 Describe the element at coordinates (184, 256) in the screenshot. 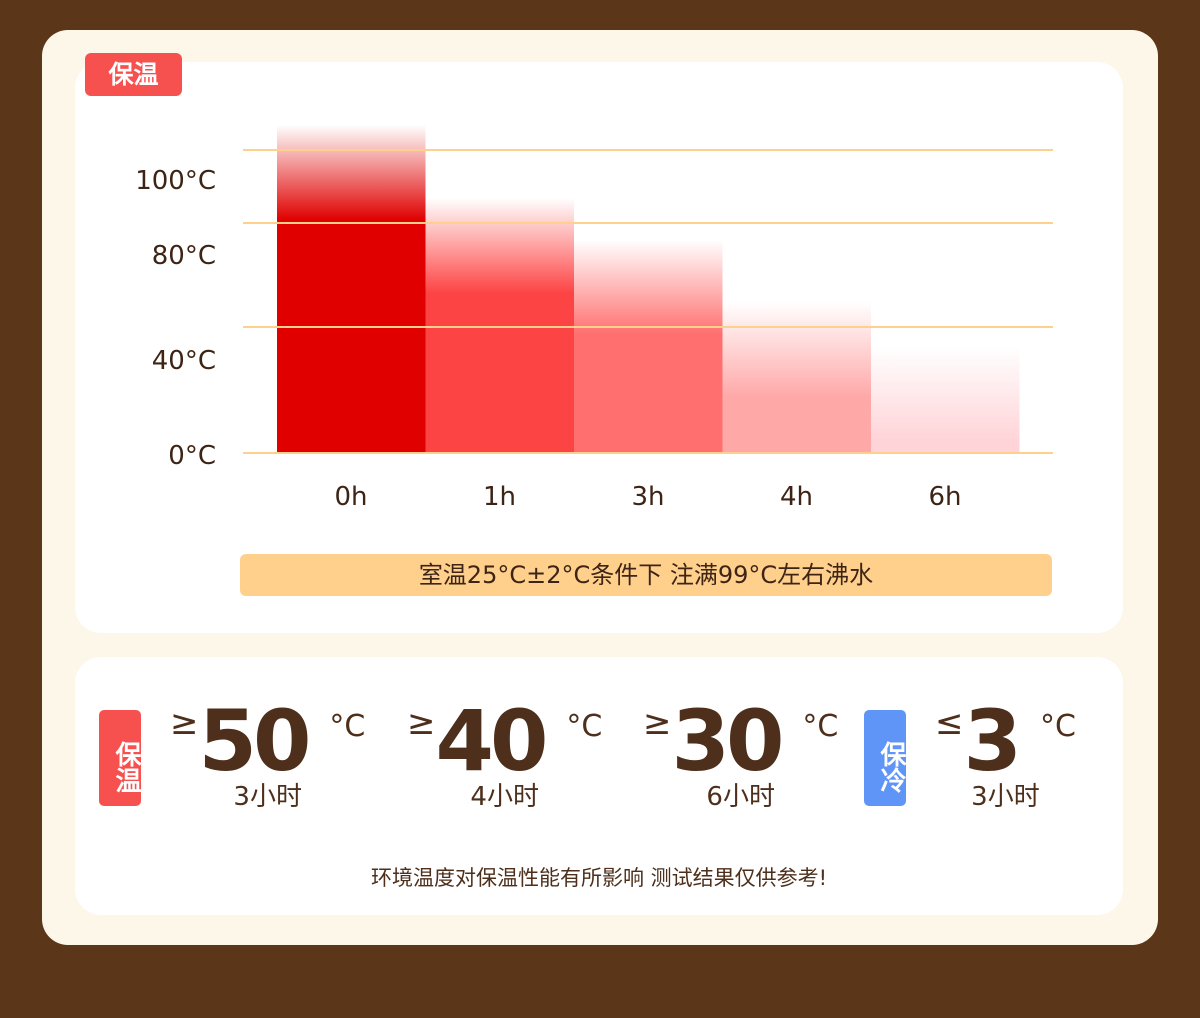

I see `y-tick-label: 80°C` at that location.